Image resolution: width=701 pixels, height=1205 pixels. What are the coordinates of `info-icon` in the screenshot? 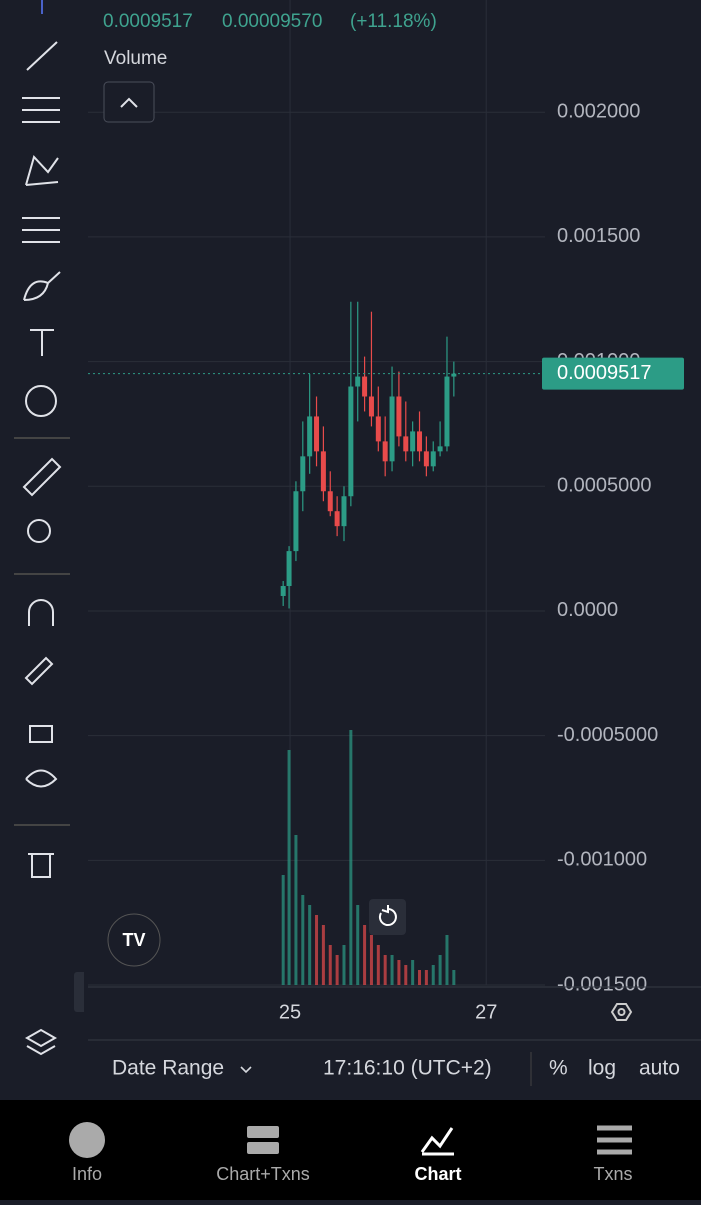 It's located at (87, 1140).